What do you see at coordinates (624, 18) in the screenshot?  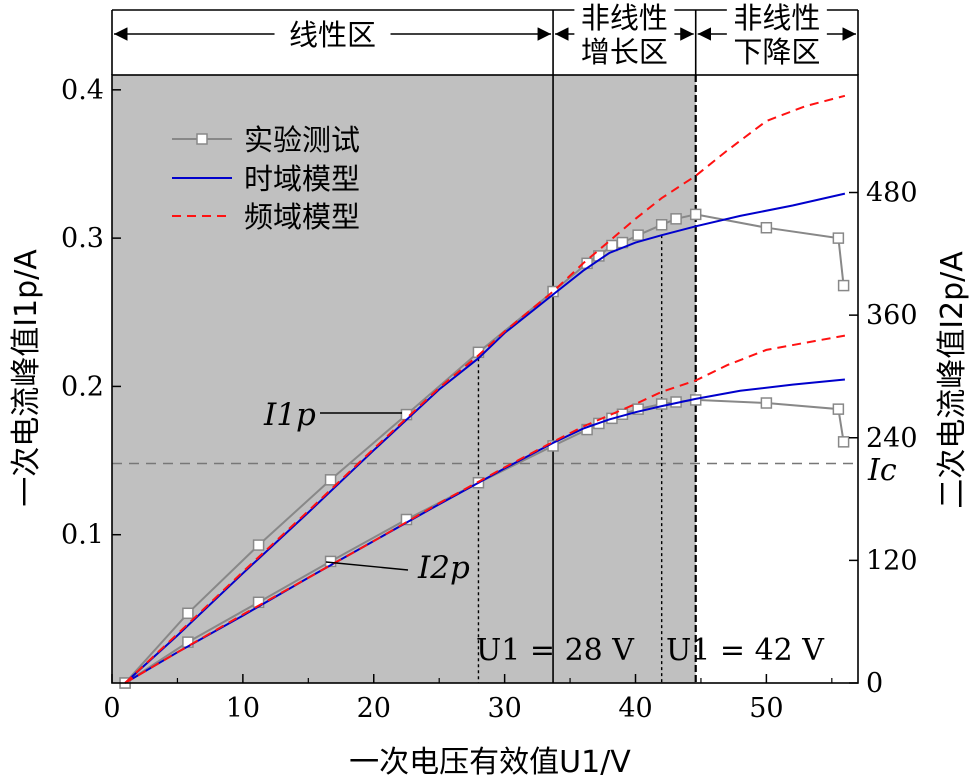 I see `region-label-growth-line1: 非线性` at bounding box center [624, 18].